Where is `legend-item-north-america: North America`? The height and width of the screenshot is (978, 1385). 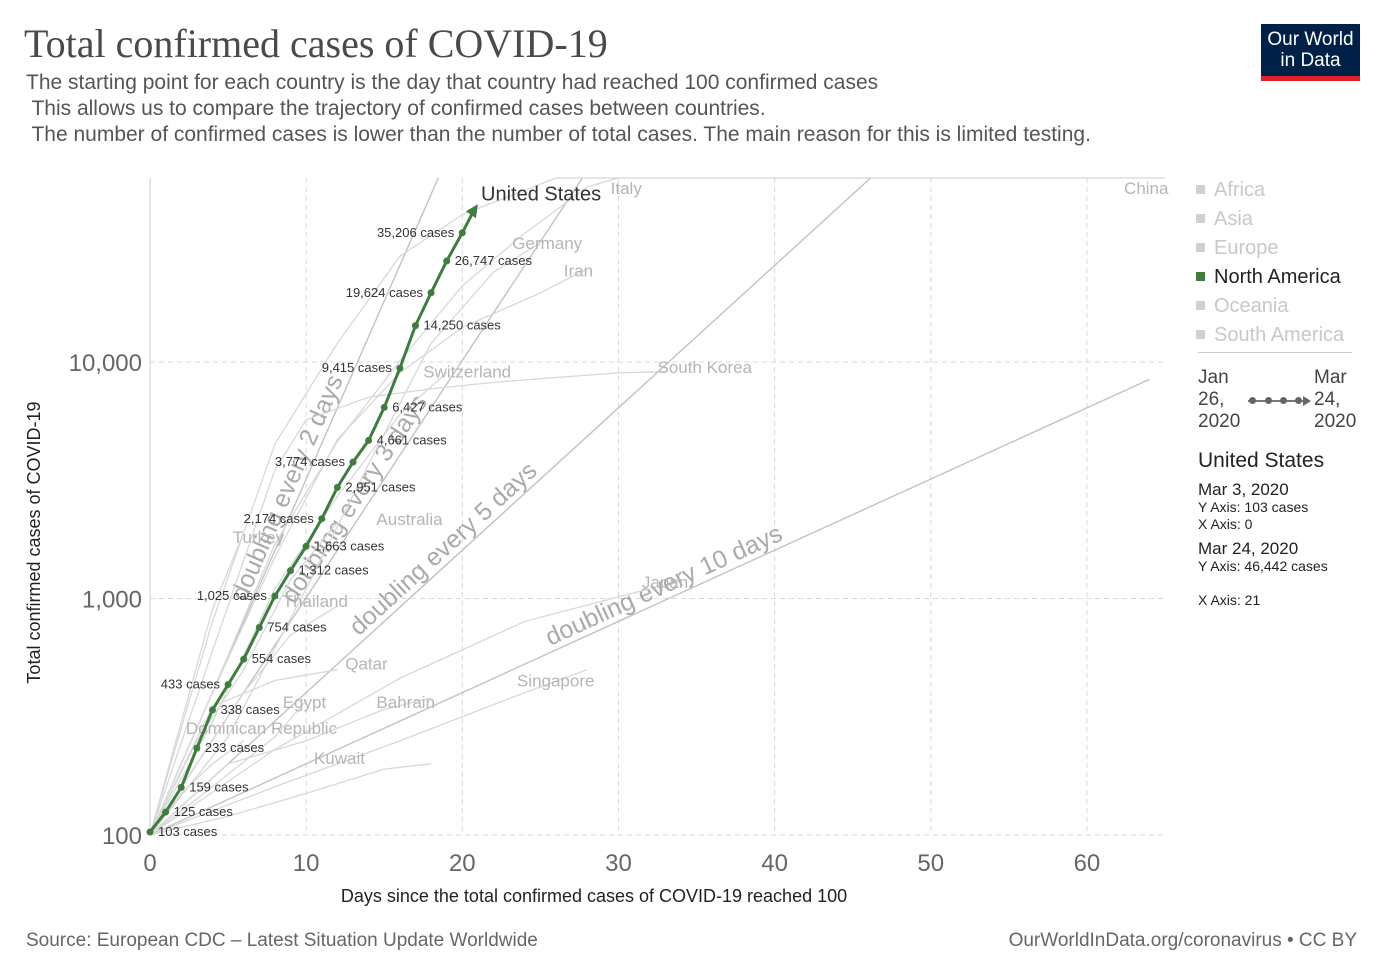 legend-item-north-america: North America is located at coordinates (1270, 277).